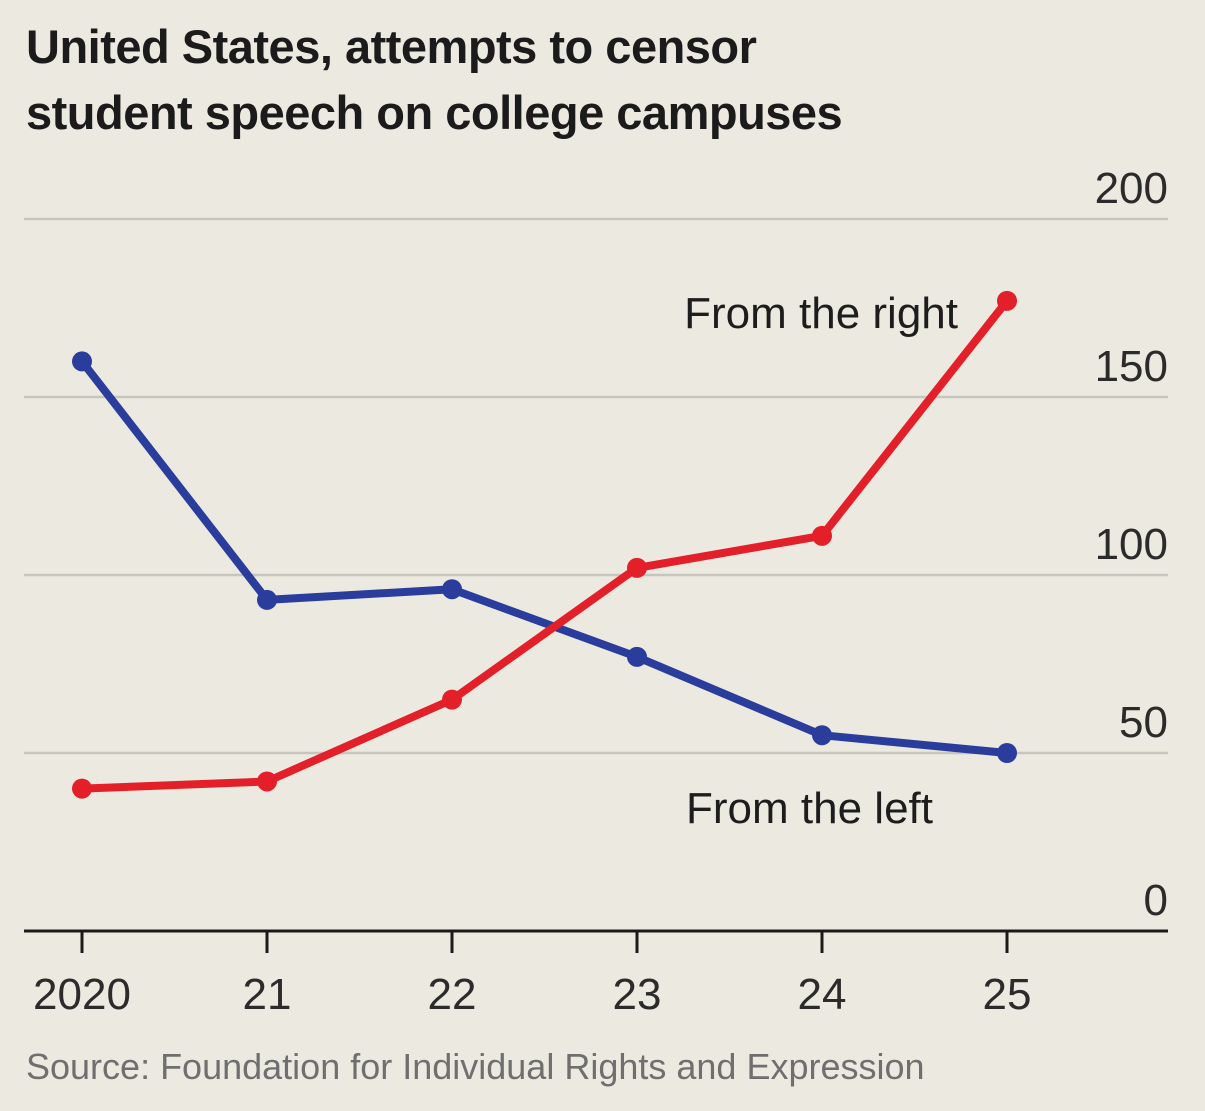 The image size is (1205, 1111). What do you see at coordinates (821, 313) in the screenshot?
I see `series-label-from-the-right: From the right` at bounding box center [821, 313].